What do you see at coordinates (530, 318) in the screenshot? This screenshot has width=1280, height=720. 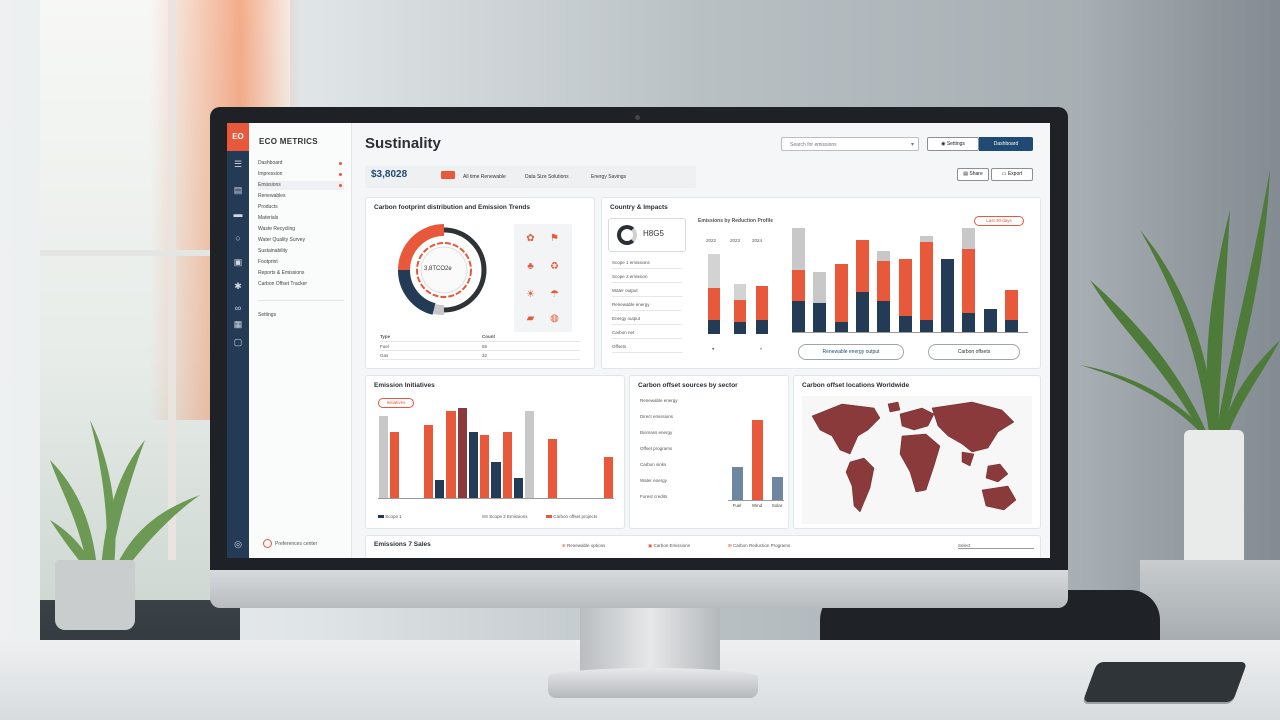 I see `truck-icon: ▰` at bounding box center [530, 318].